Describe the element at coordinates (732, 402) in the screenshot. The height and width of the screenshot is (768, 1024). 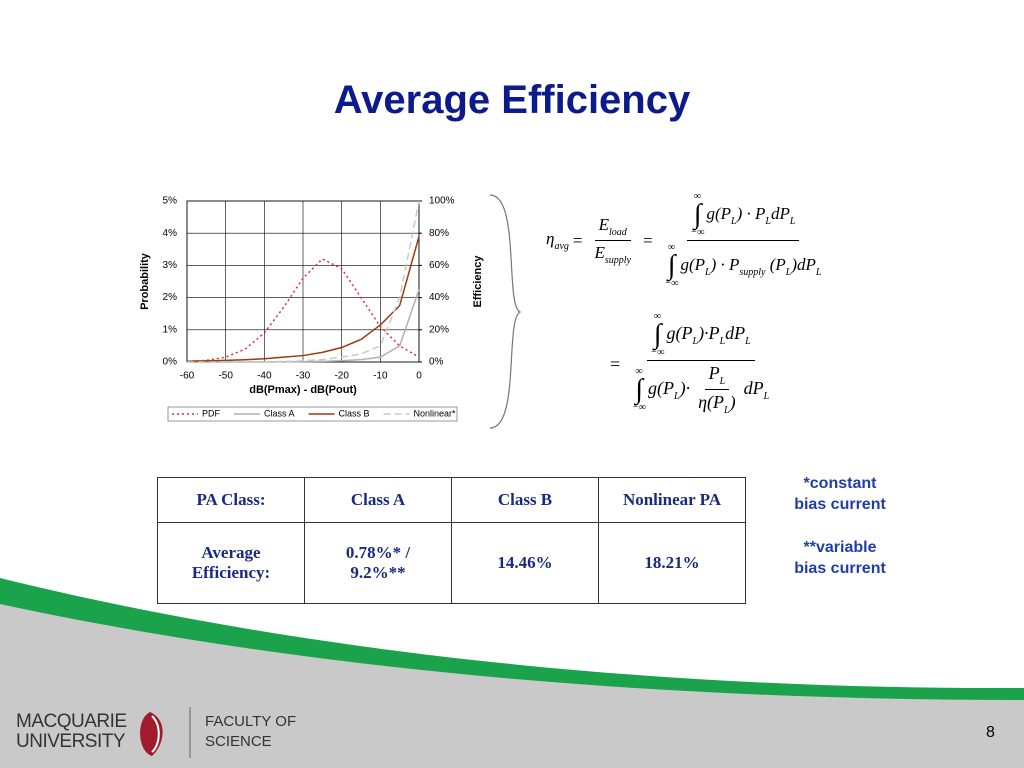
I see `math-text: )` at that location.